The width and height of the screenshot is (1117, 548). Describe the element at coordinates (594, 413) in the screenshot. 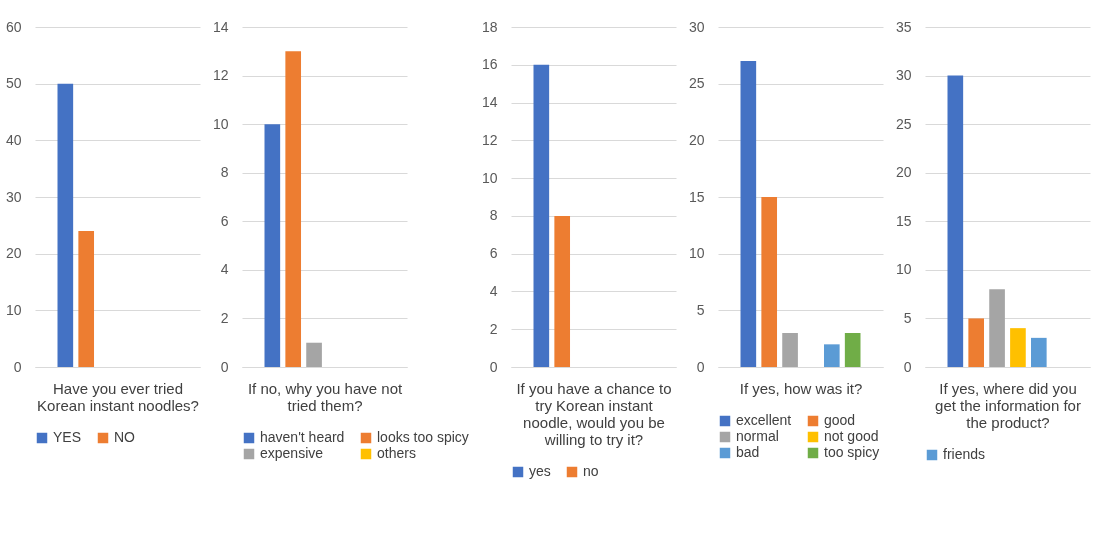

I see `x-axis-title: If you have a chance to try Korean instant noodle, would you be willing to try it?` at that location.